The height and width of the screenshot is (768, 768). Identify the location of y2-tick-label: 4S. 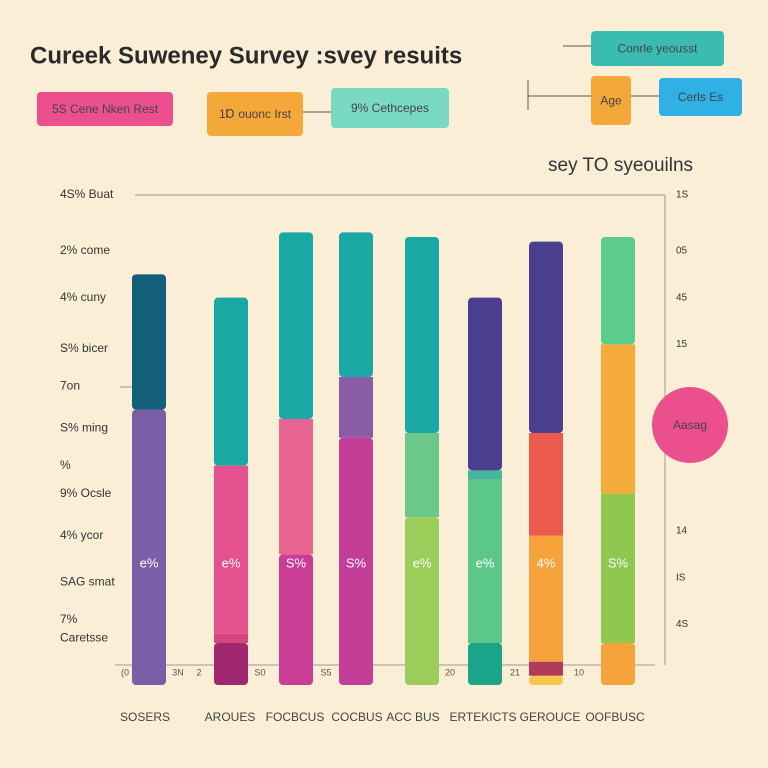
(682, 624).